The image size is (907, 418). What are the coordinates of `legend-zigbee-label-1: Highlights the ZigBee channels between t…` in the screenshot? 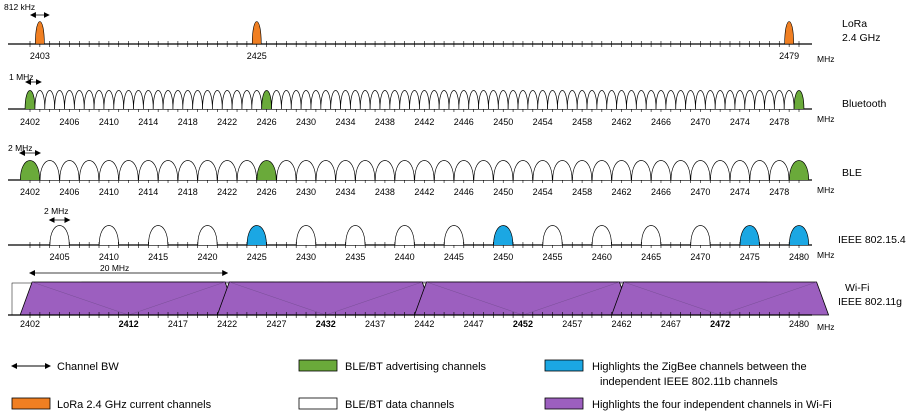 It's located at (699, 367).